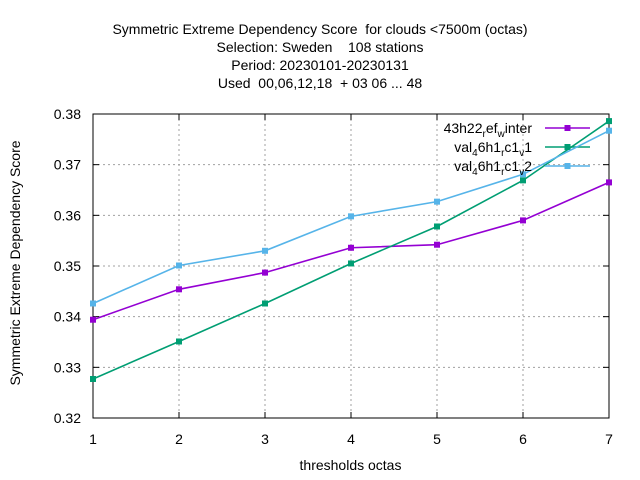 This screenshot has height=480, width=640. I want to click on x-tick-label: 4, so click(351, 439).